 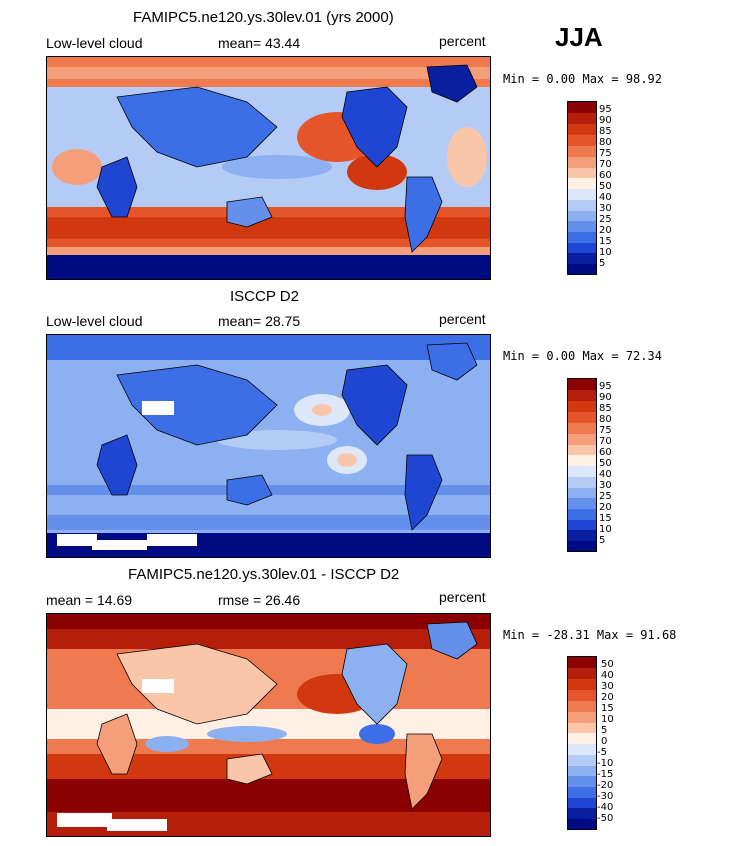 What do you see at coordinates (605, 397) in the screenshot?
I see `colorbar-2-tick: 90` at bounding box center [605, 397].